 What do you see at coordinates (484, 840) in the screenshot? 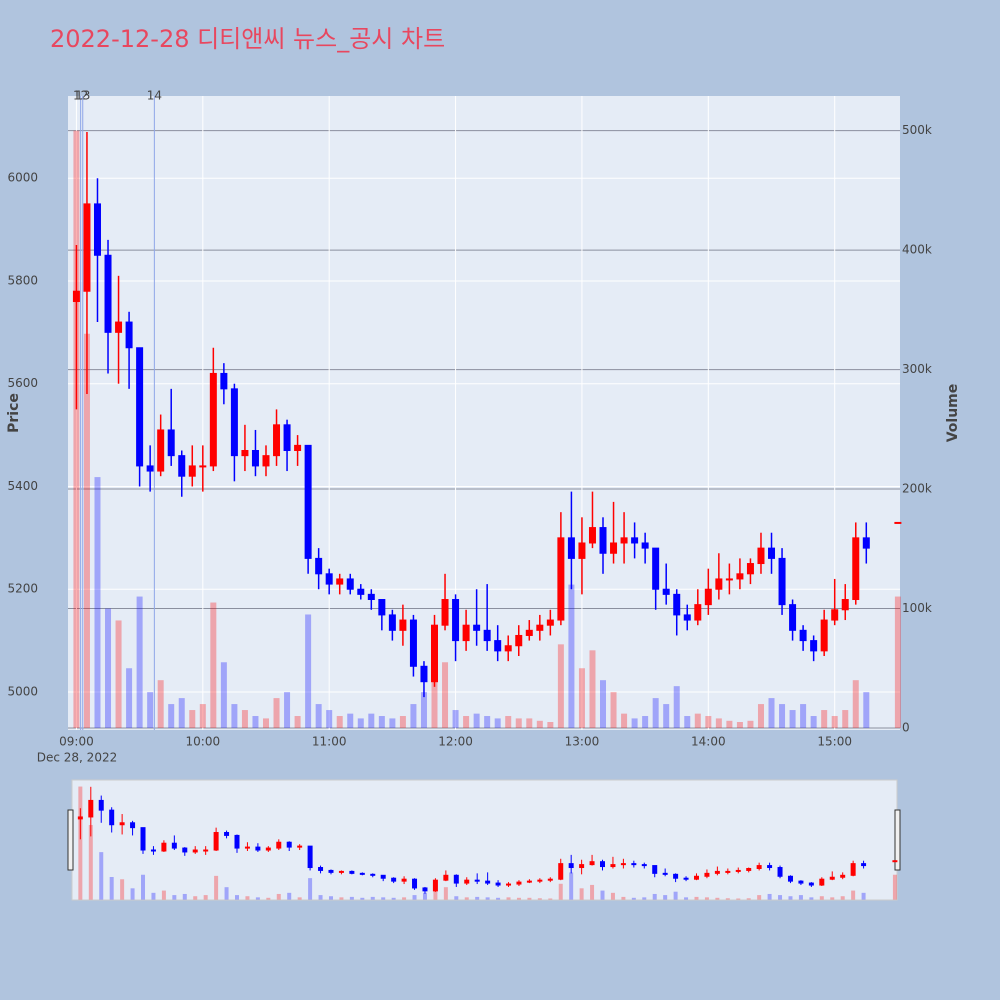
I see `range-slider` at bounding box center [484, 840].